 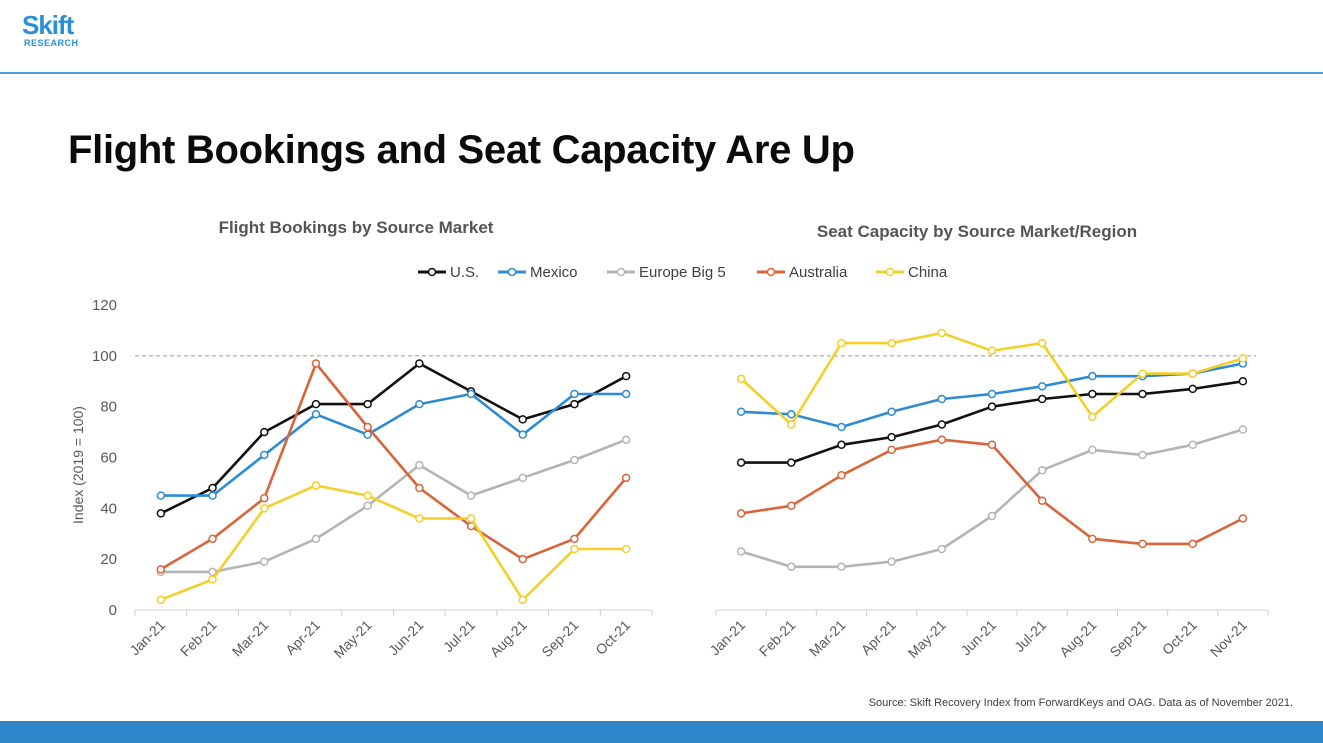 I want to click on legend-marker-u-s, so click(x=432, y=272).